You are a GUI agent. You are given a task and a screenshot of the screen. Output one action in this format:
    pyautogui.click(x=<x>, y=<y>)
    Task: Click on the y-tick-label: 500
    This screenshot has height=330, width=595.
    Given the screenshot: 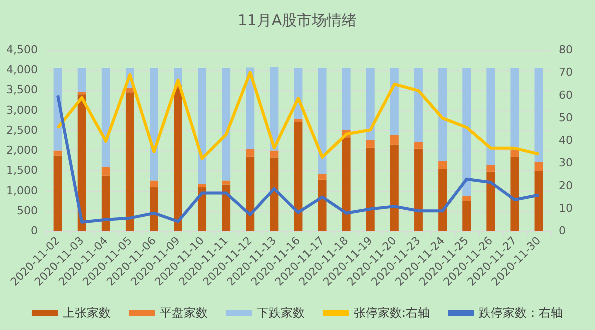 What is the action you would take?
    pyautogui.click(x=27, y=211)
    